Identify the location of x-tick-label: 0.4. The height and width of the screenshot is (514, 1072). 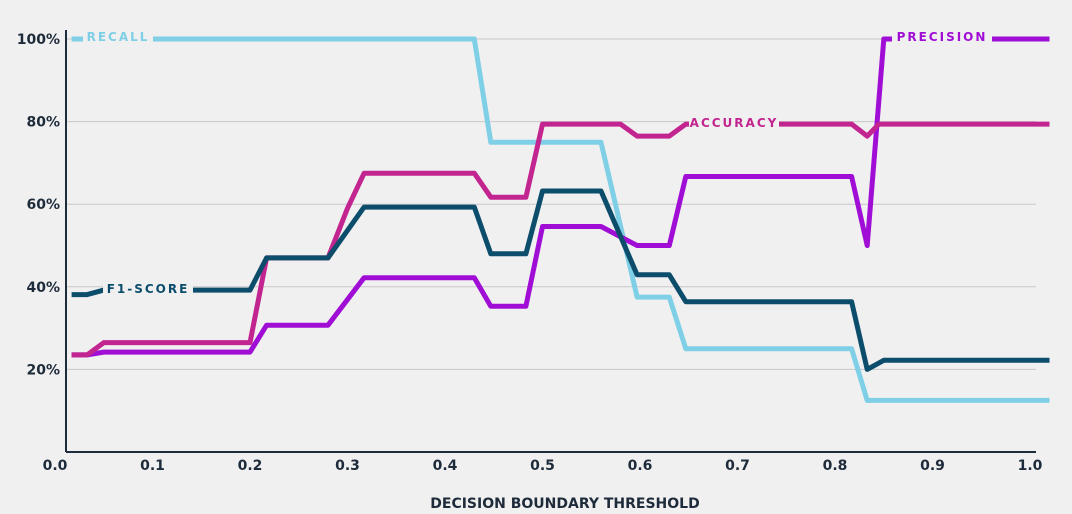
(445, 466).